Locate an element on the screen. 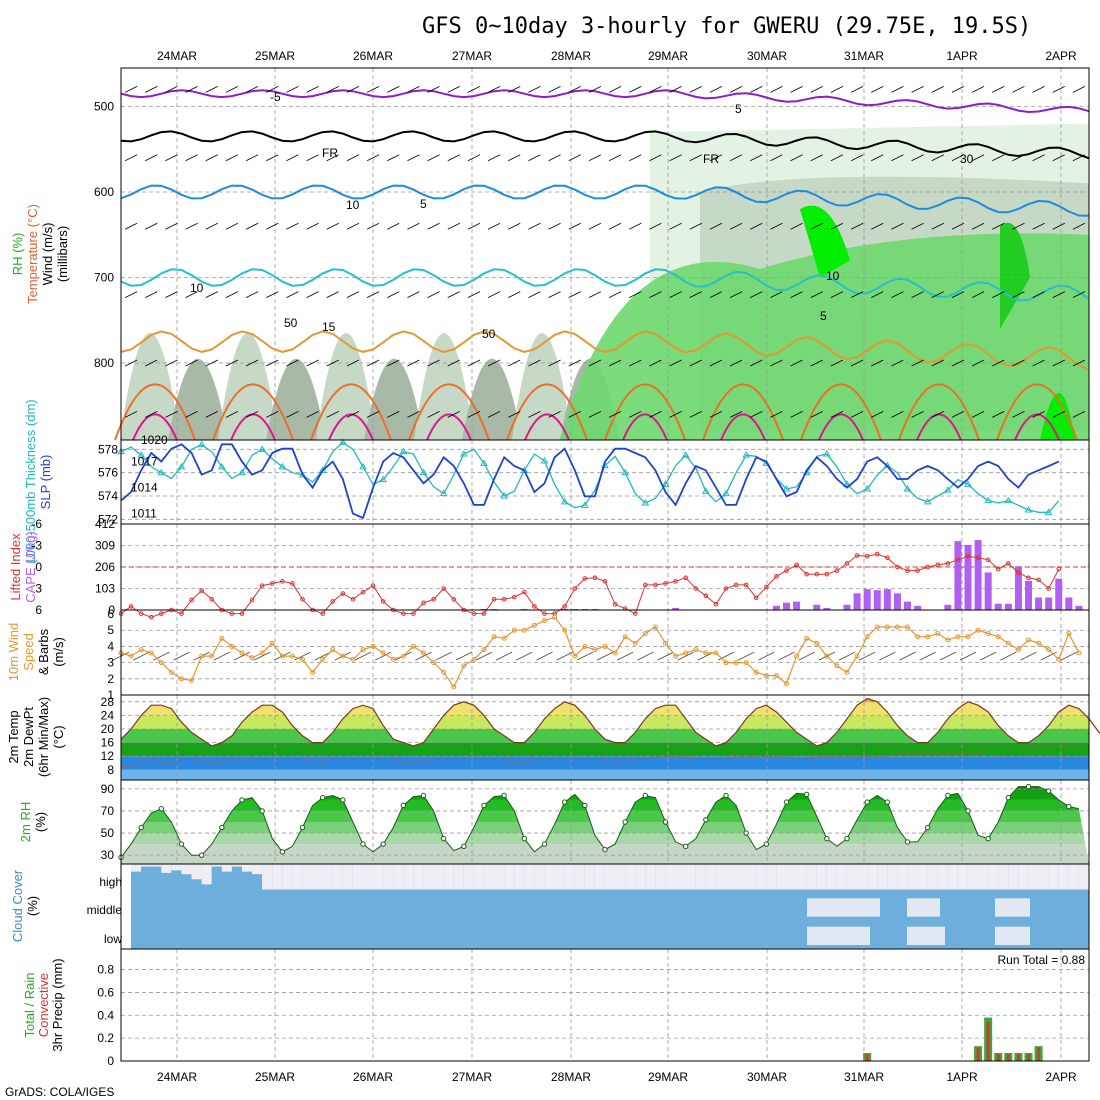 Image resolution: width=1100 pixels, height=1100 pixels. rh-band is located at coordinates (605, 854).